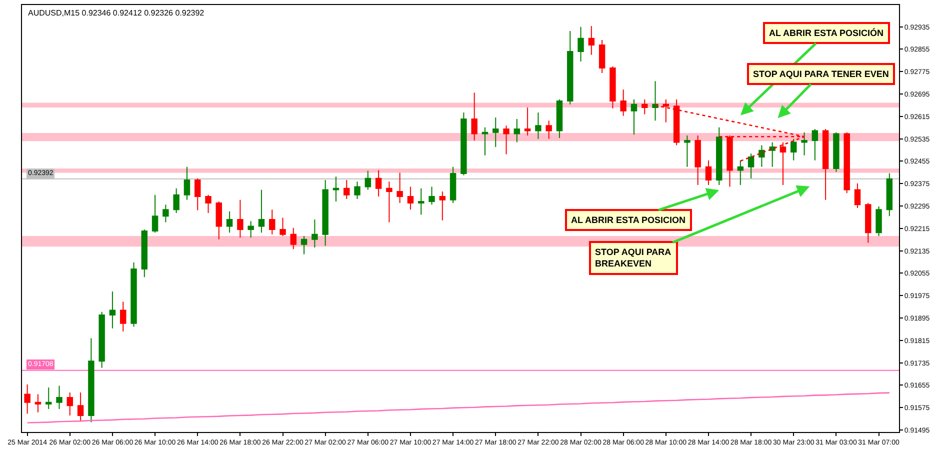 The image size is (934, 450). Describe the element at coordinates (116, 13) in the screenshot. I see `text: AUDUSD,M15 0.92346 0.92412 0.92326 0.92392` at that location.